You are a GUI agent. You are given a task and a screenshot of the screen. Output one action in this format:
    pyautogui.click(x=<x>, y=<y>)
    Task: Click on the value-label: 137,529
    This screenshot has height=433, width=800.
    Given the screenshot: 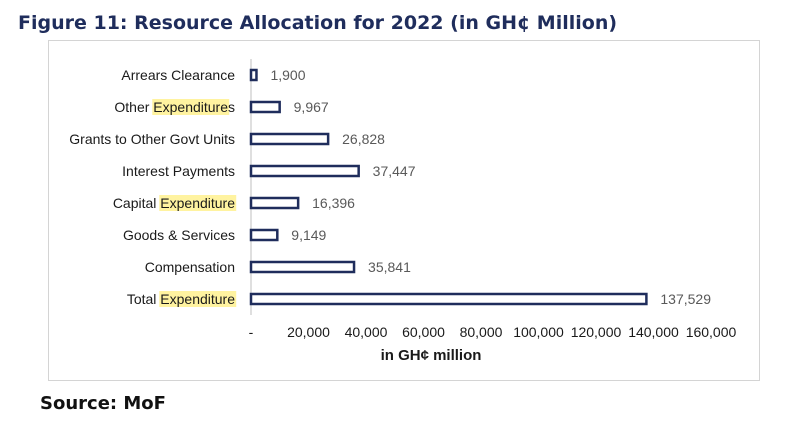 What is the action you would take?
    pyautogui.click(x=685, y=299)
    